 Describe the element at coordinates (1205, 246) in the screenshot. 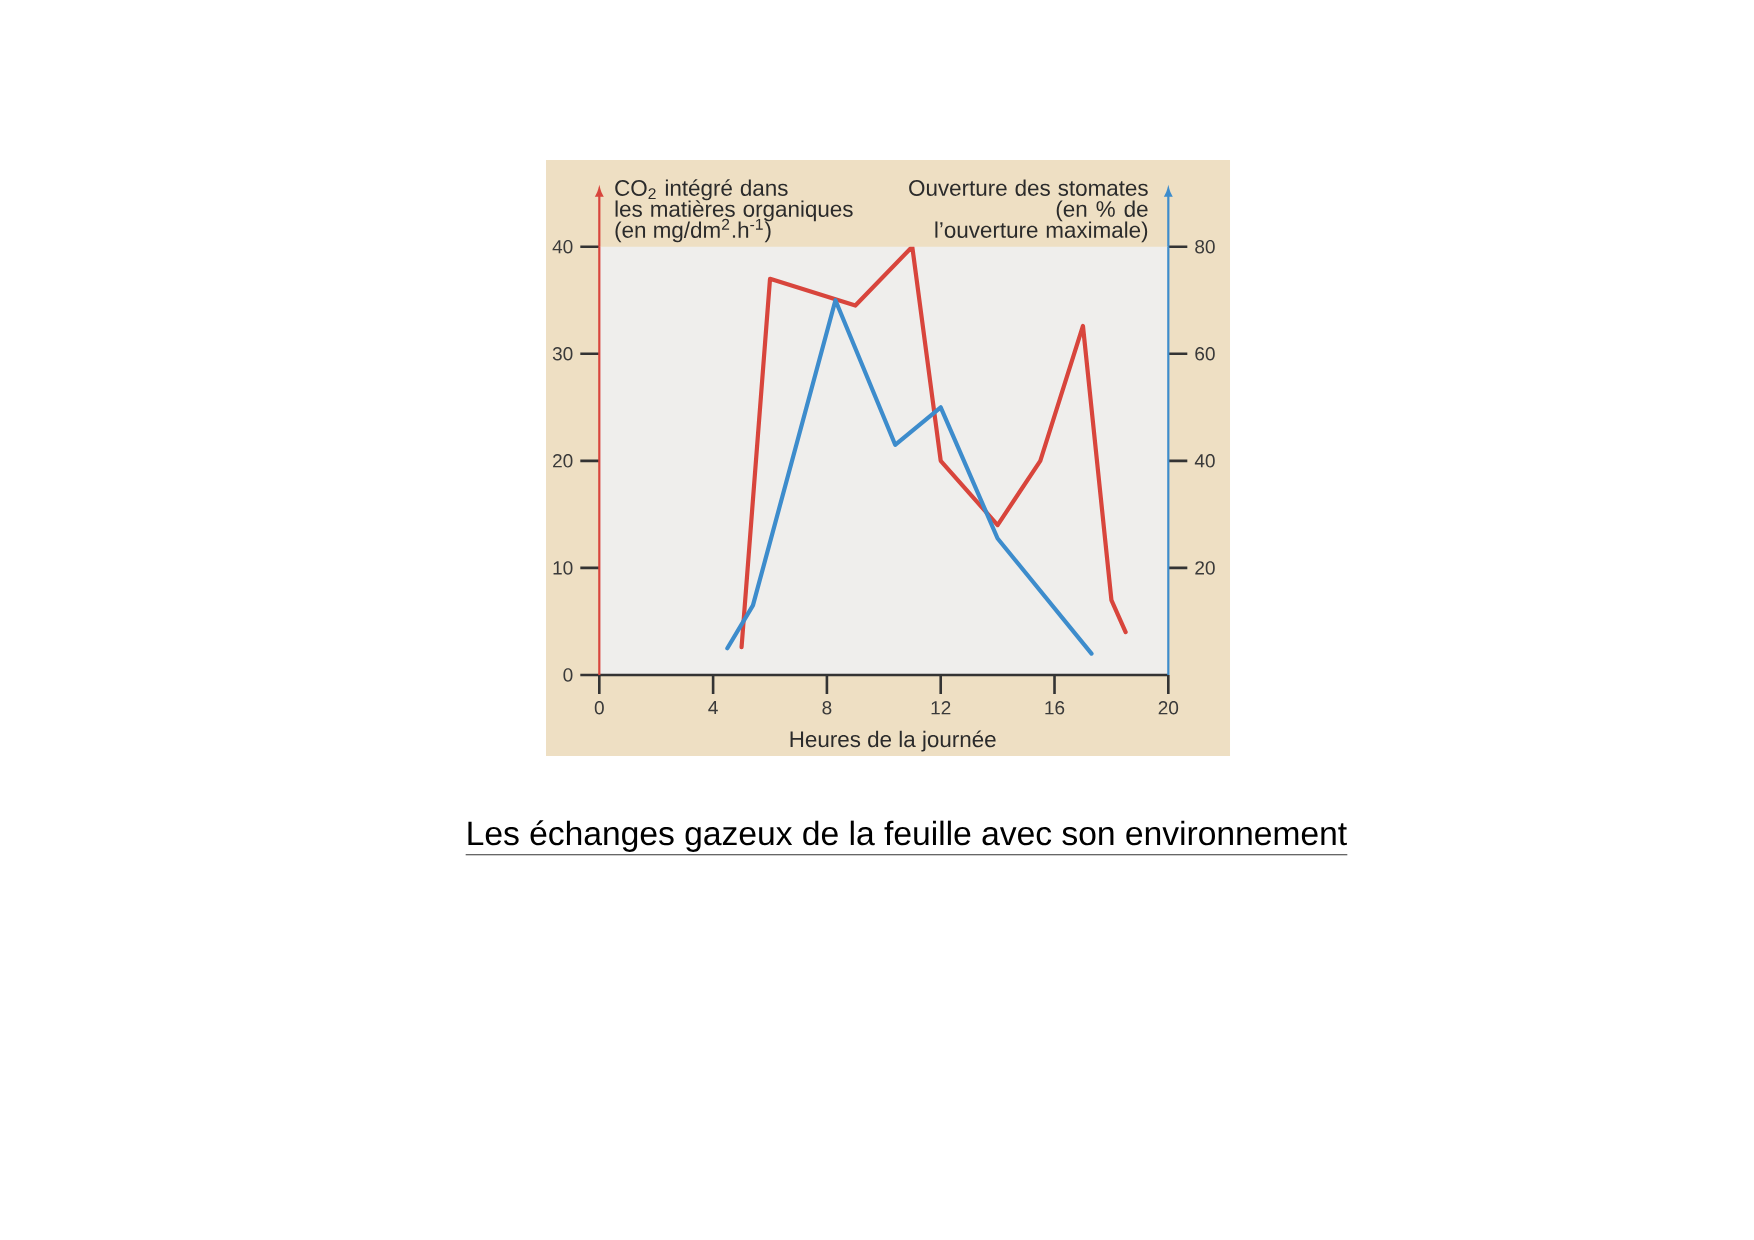

I see `y2-tick-label: 80` at that location.